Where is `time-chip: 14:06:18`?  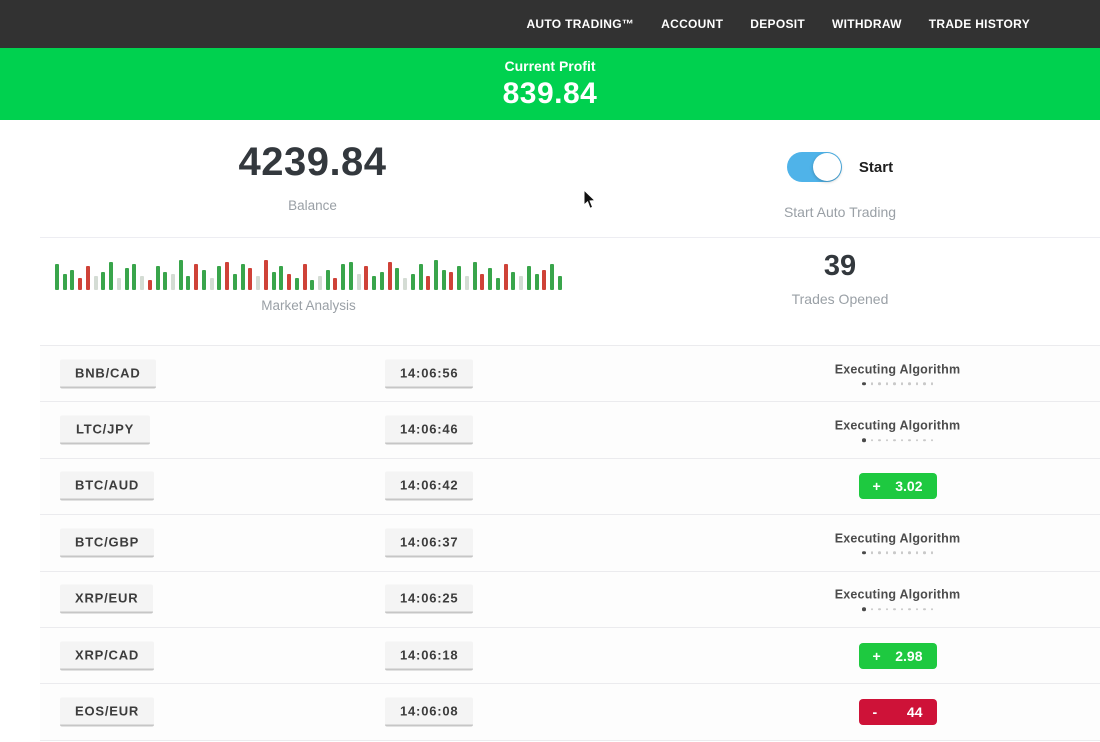
time-chip: 14:06:18 is located at coordinates (429, 656).